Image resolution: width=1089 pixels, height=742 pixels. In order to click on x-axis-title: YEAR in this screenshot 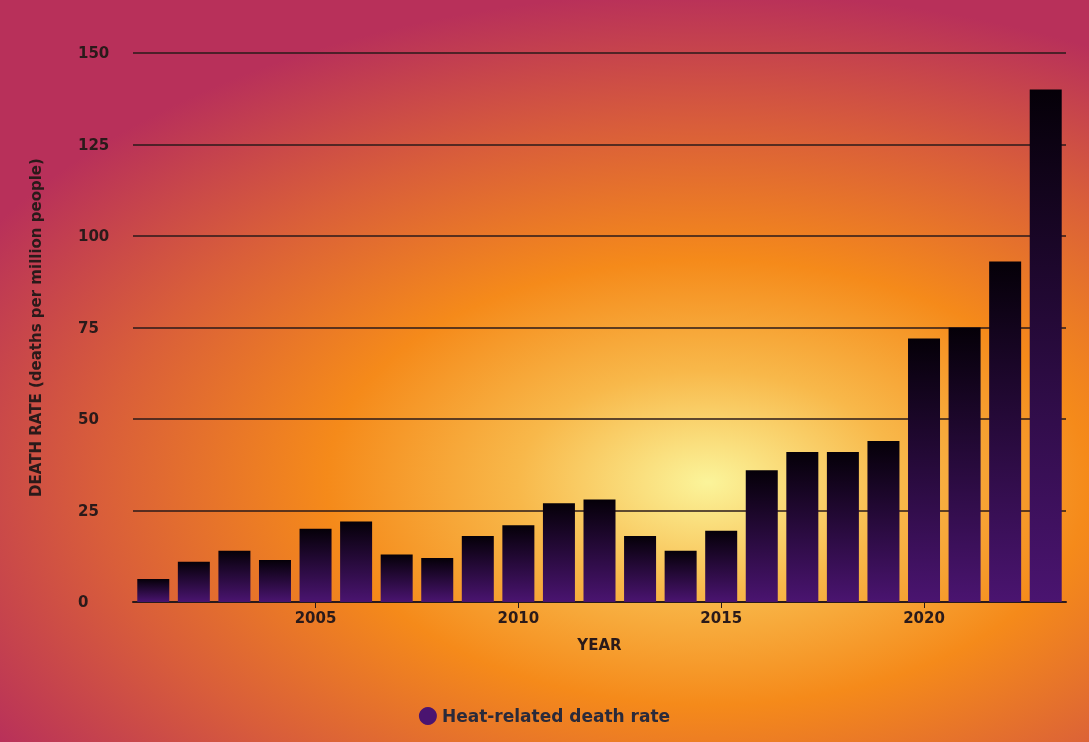, I will do `click(599, 644)`.